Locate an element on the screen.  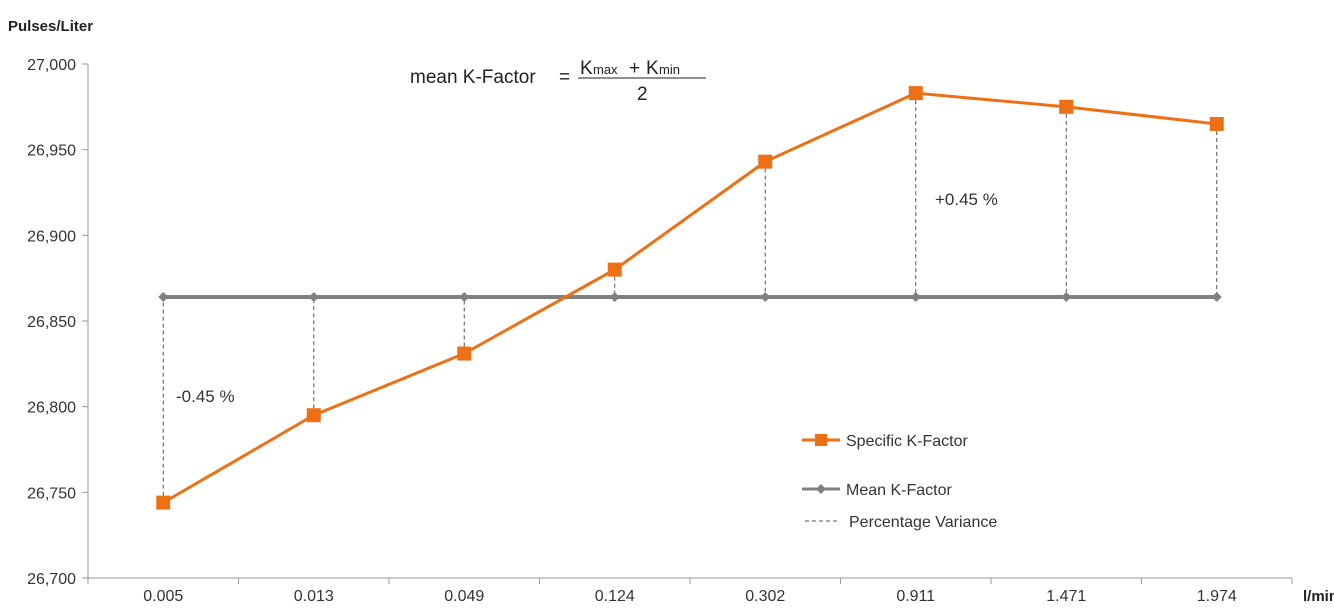
formula-plus: + is located at coordinates (634, 68).